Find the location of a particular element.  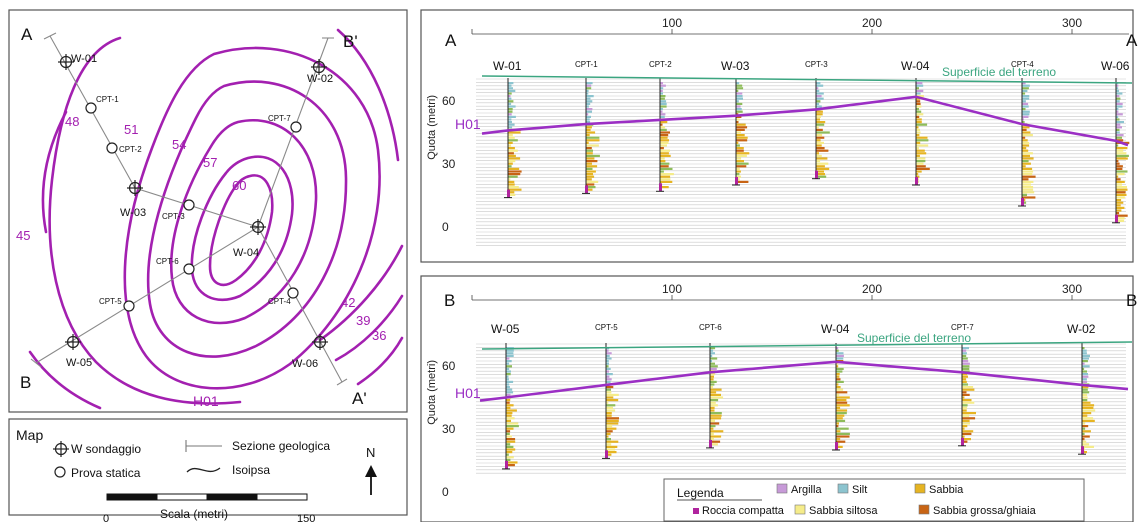

scale-max-label: 150 is located at coordinates (306, 517).